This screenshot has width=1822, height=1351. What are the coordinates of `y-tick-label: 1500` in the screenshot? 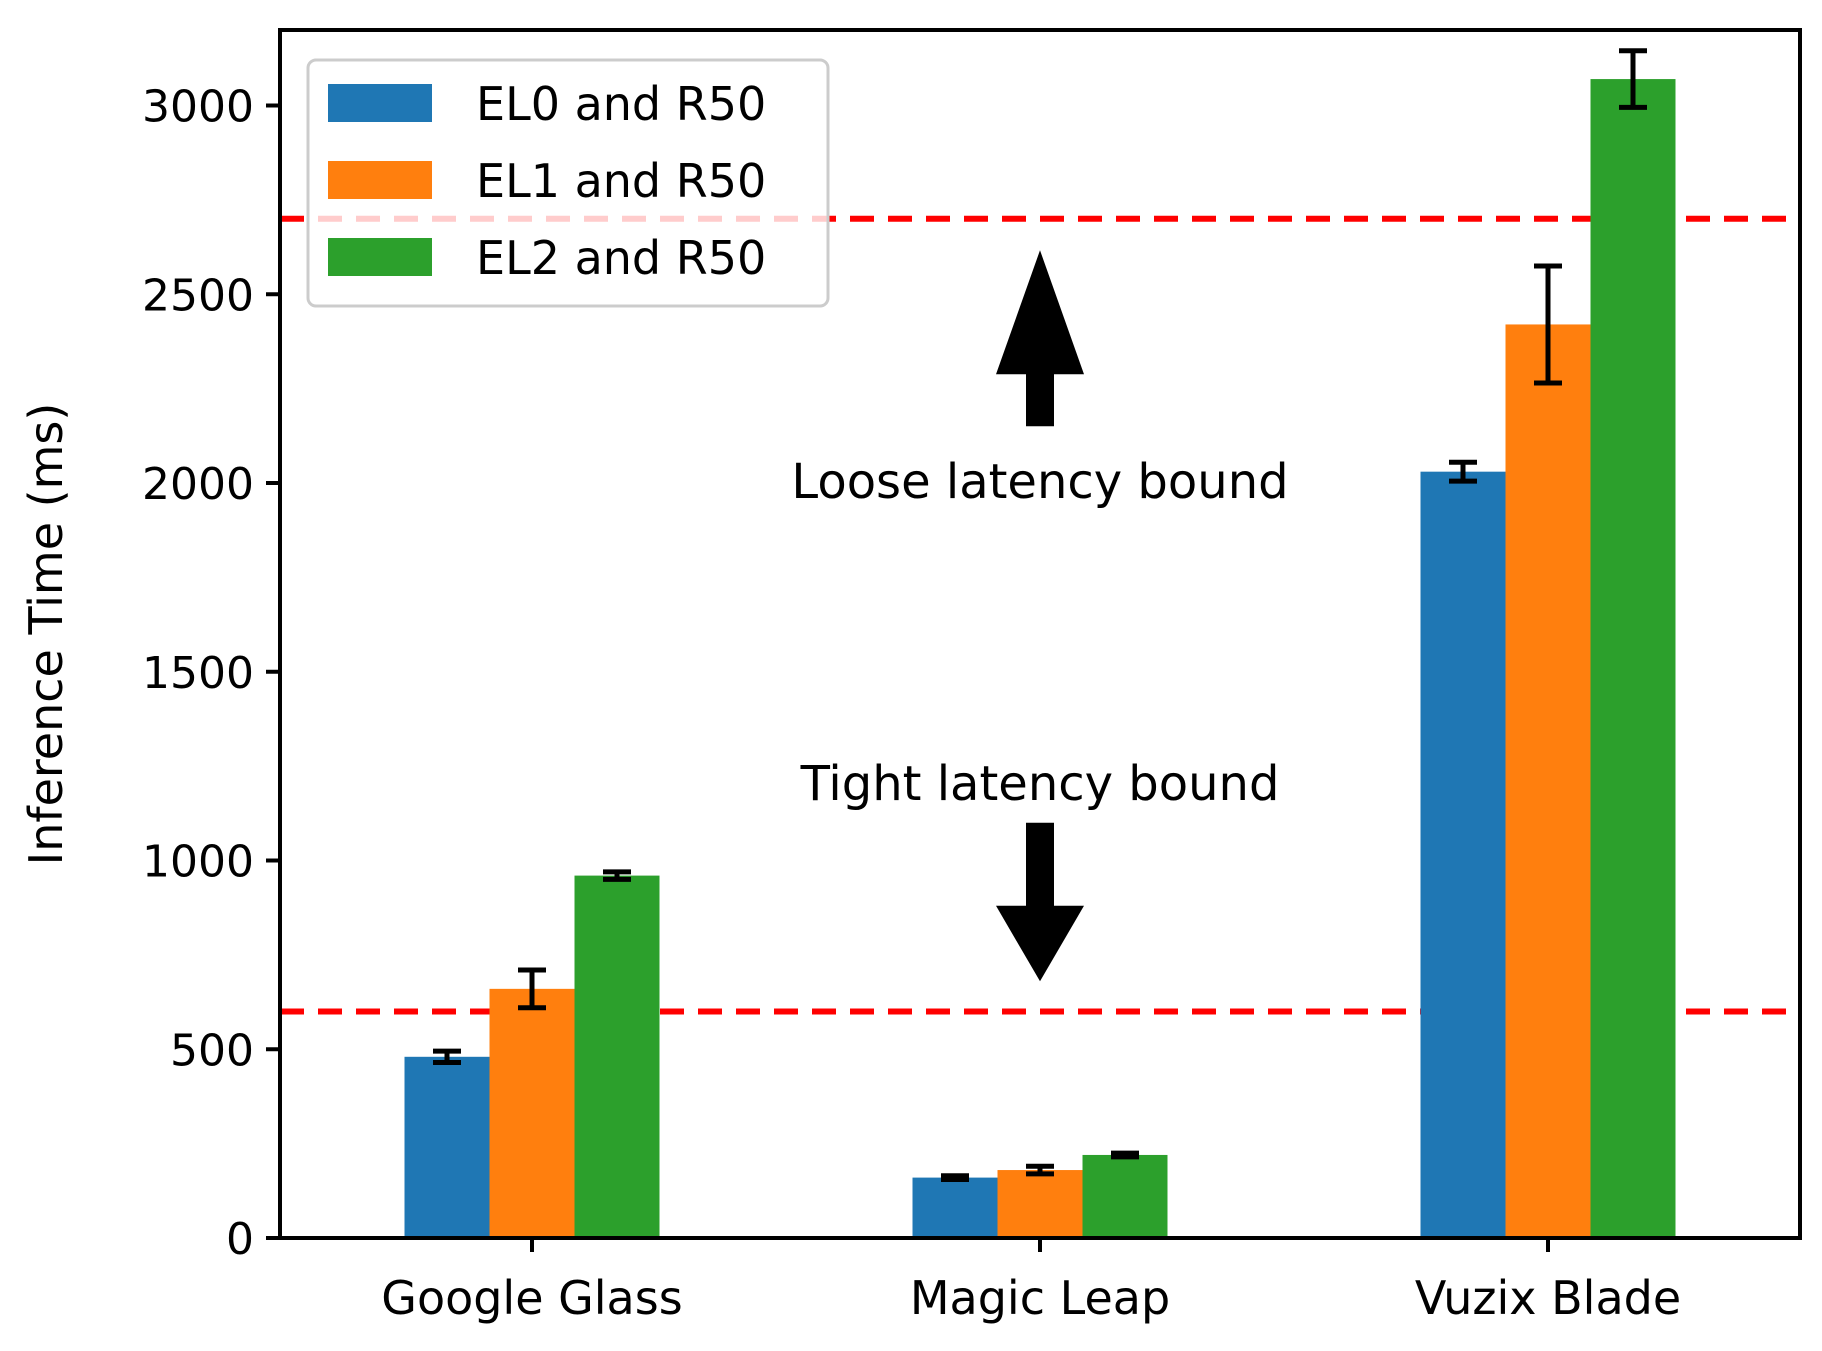 It's located at (198, 673).